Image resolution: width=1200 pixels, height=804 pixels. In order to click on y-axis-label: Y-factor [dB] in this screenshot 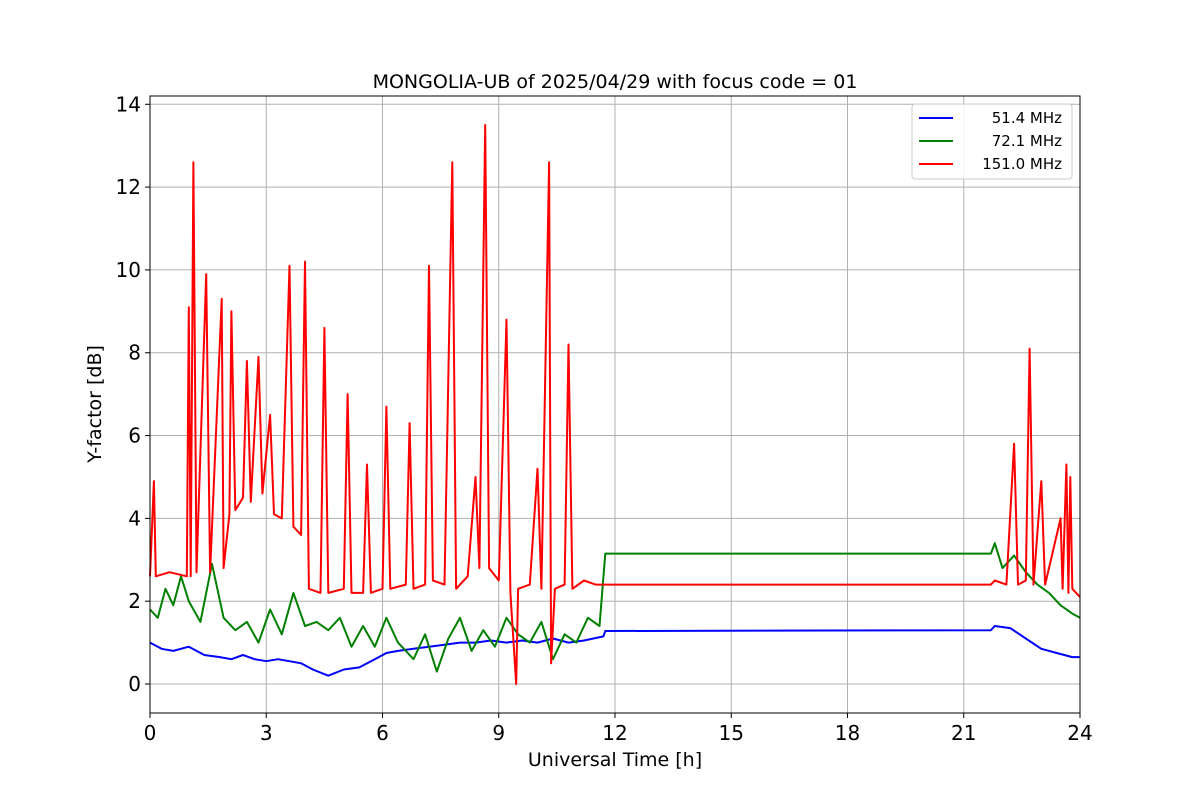, I will do `click(95, 404)`.